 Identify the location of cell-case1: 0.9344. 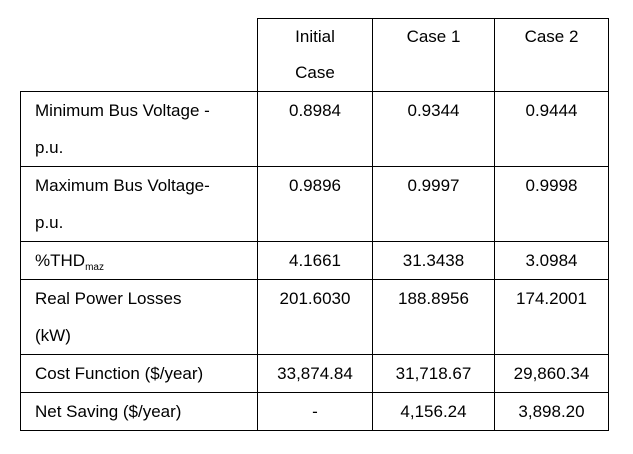
(433, 129).